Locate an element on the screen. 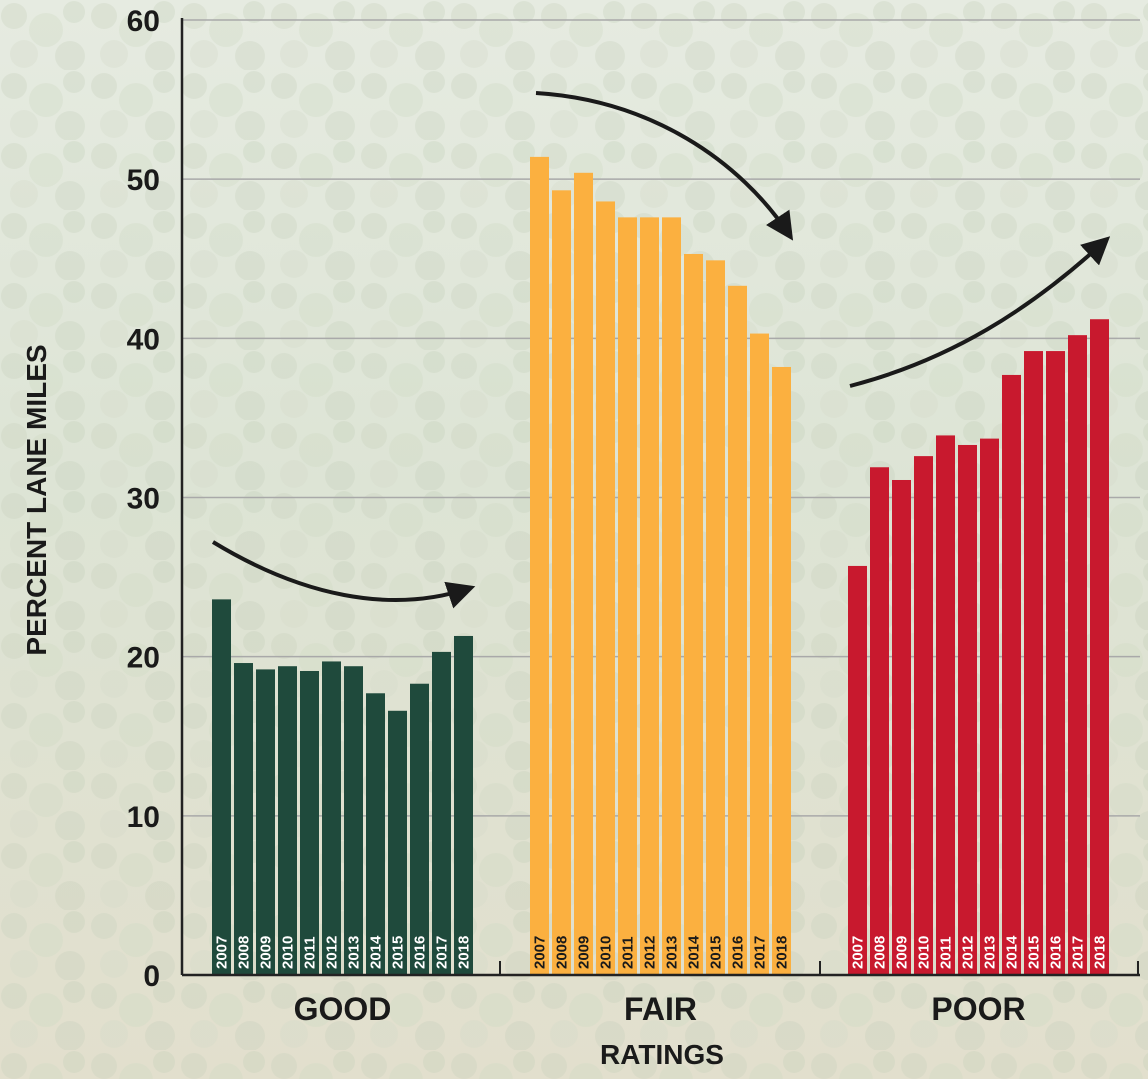 This screenshot has height=1079, width=1148. y-tick-label: 30 is located at coordinates (143, 499).